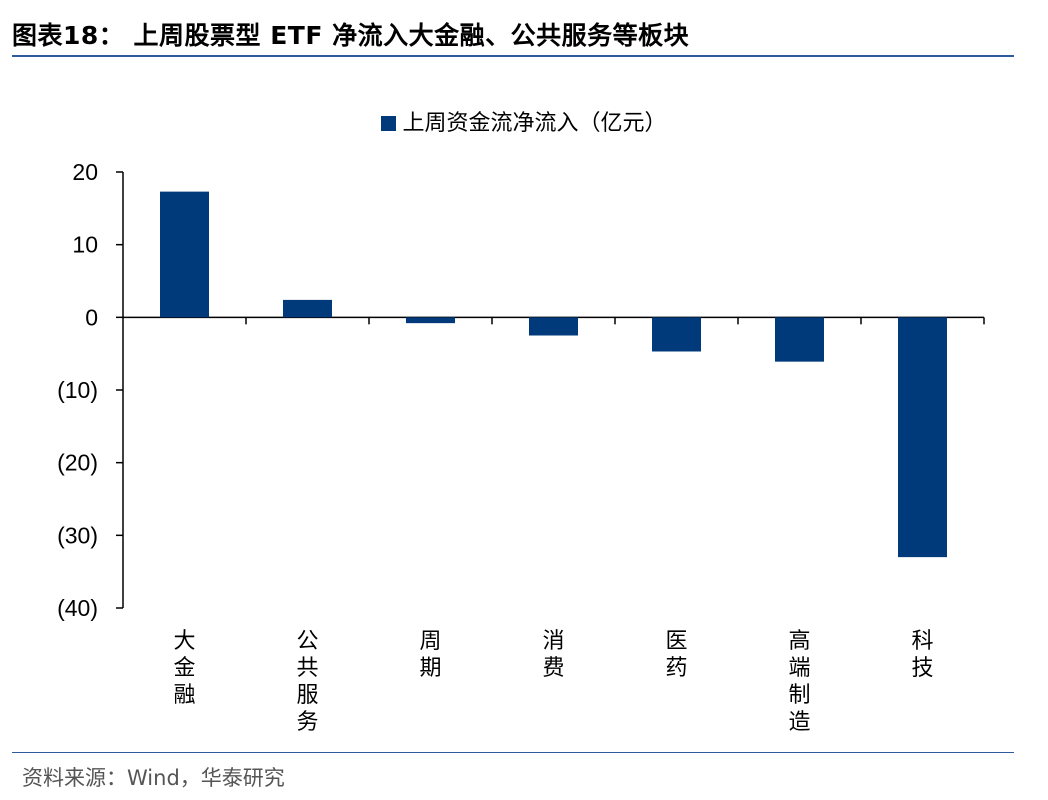 This screenshot has width=1048, height=800. What do you see at coordinates (307, 682) in the screenshot?
I see `x-category-label: 公共服务` at bounding box center [307, 682].